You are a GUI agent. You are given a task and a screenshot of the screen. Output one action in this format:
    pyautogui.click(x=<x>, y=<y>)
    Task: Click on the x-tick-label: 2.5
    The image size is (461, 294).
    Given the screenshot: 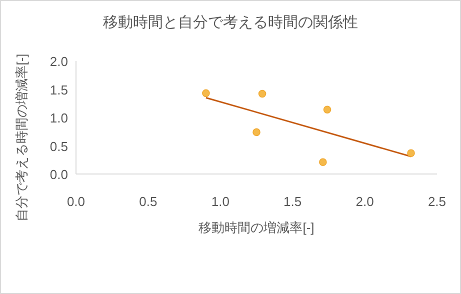 What is the action you would take?
    pyautogui.click(x=437, y=201)
    